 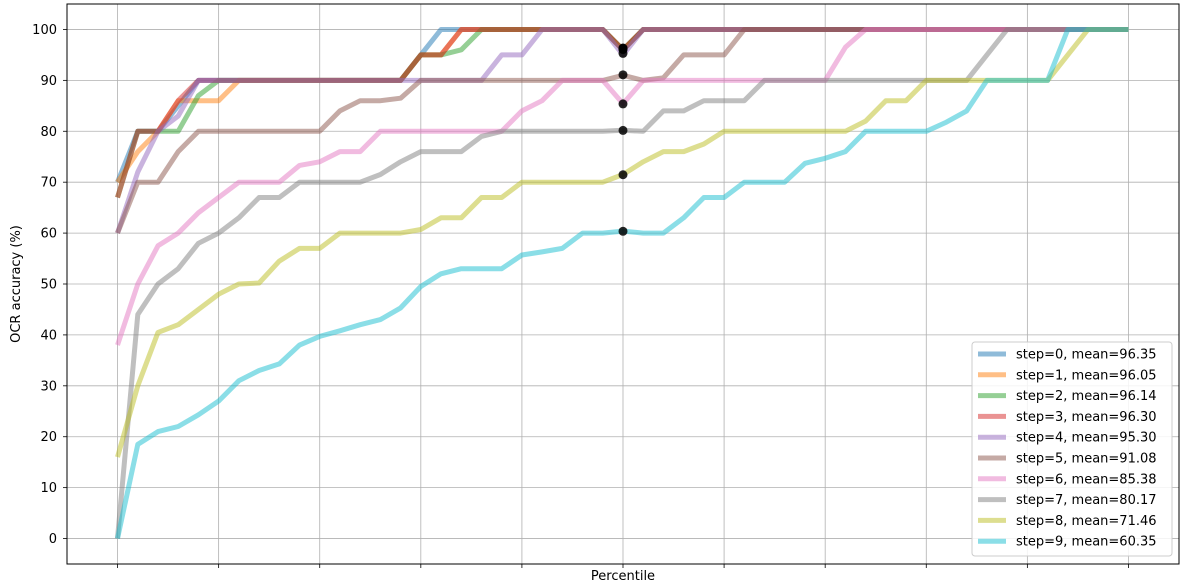 I want to click on y-axis-ticks: 0 10 20 30 40 50 60 70 80 90 100, so click(x=49, y=285).